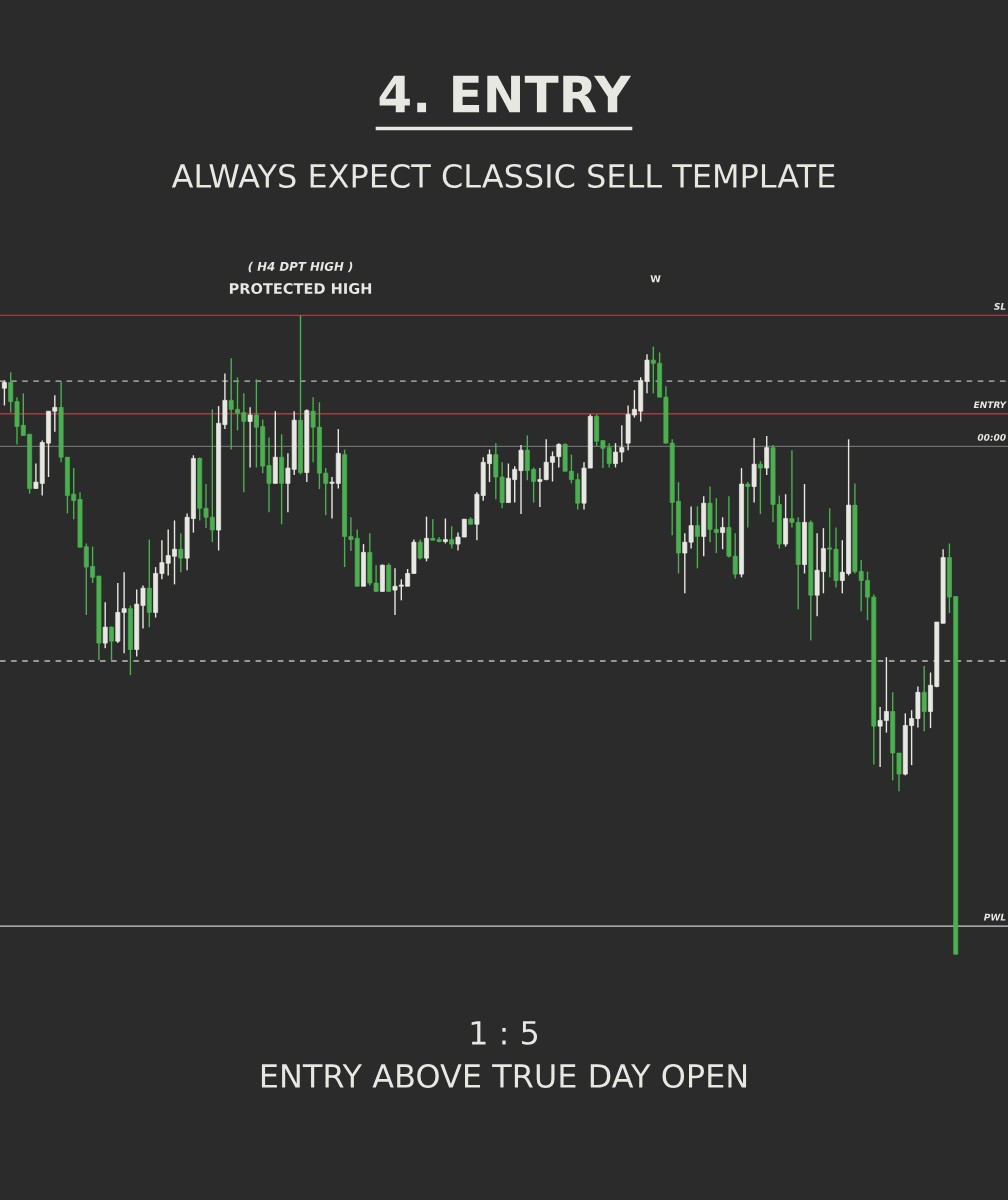  Describe the element at coordinates (504, 1076) in the screenshot. I see `text: ENTRY ABOVE TRUE DAY OPEN` at that location.